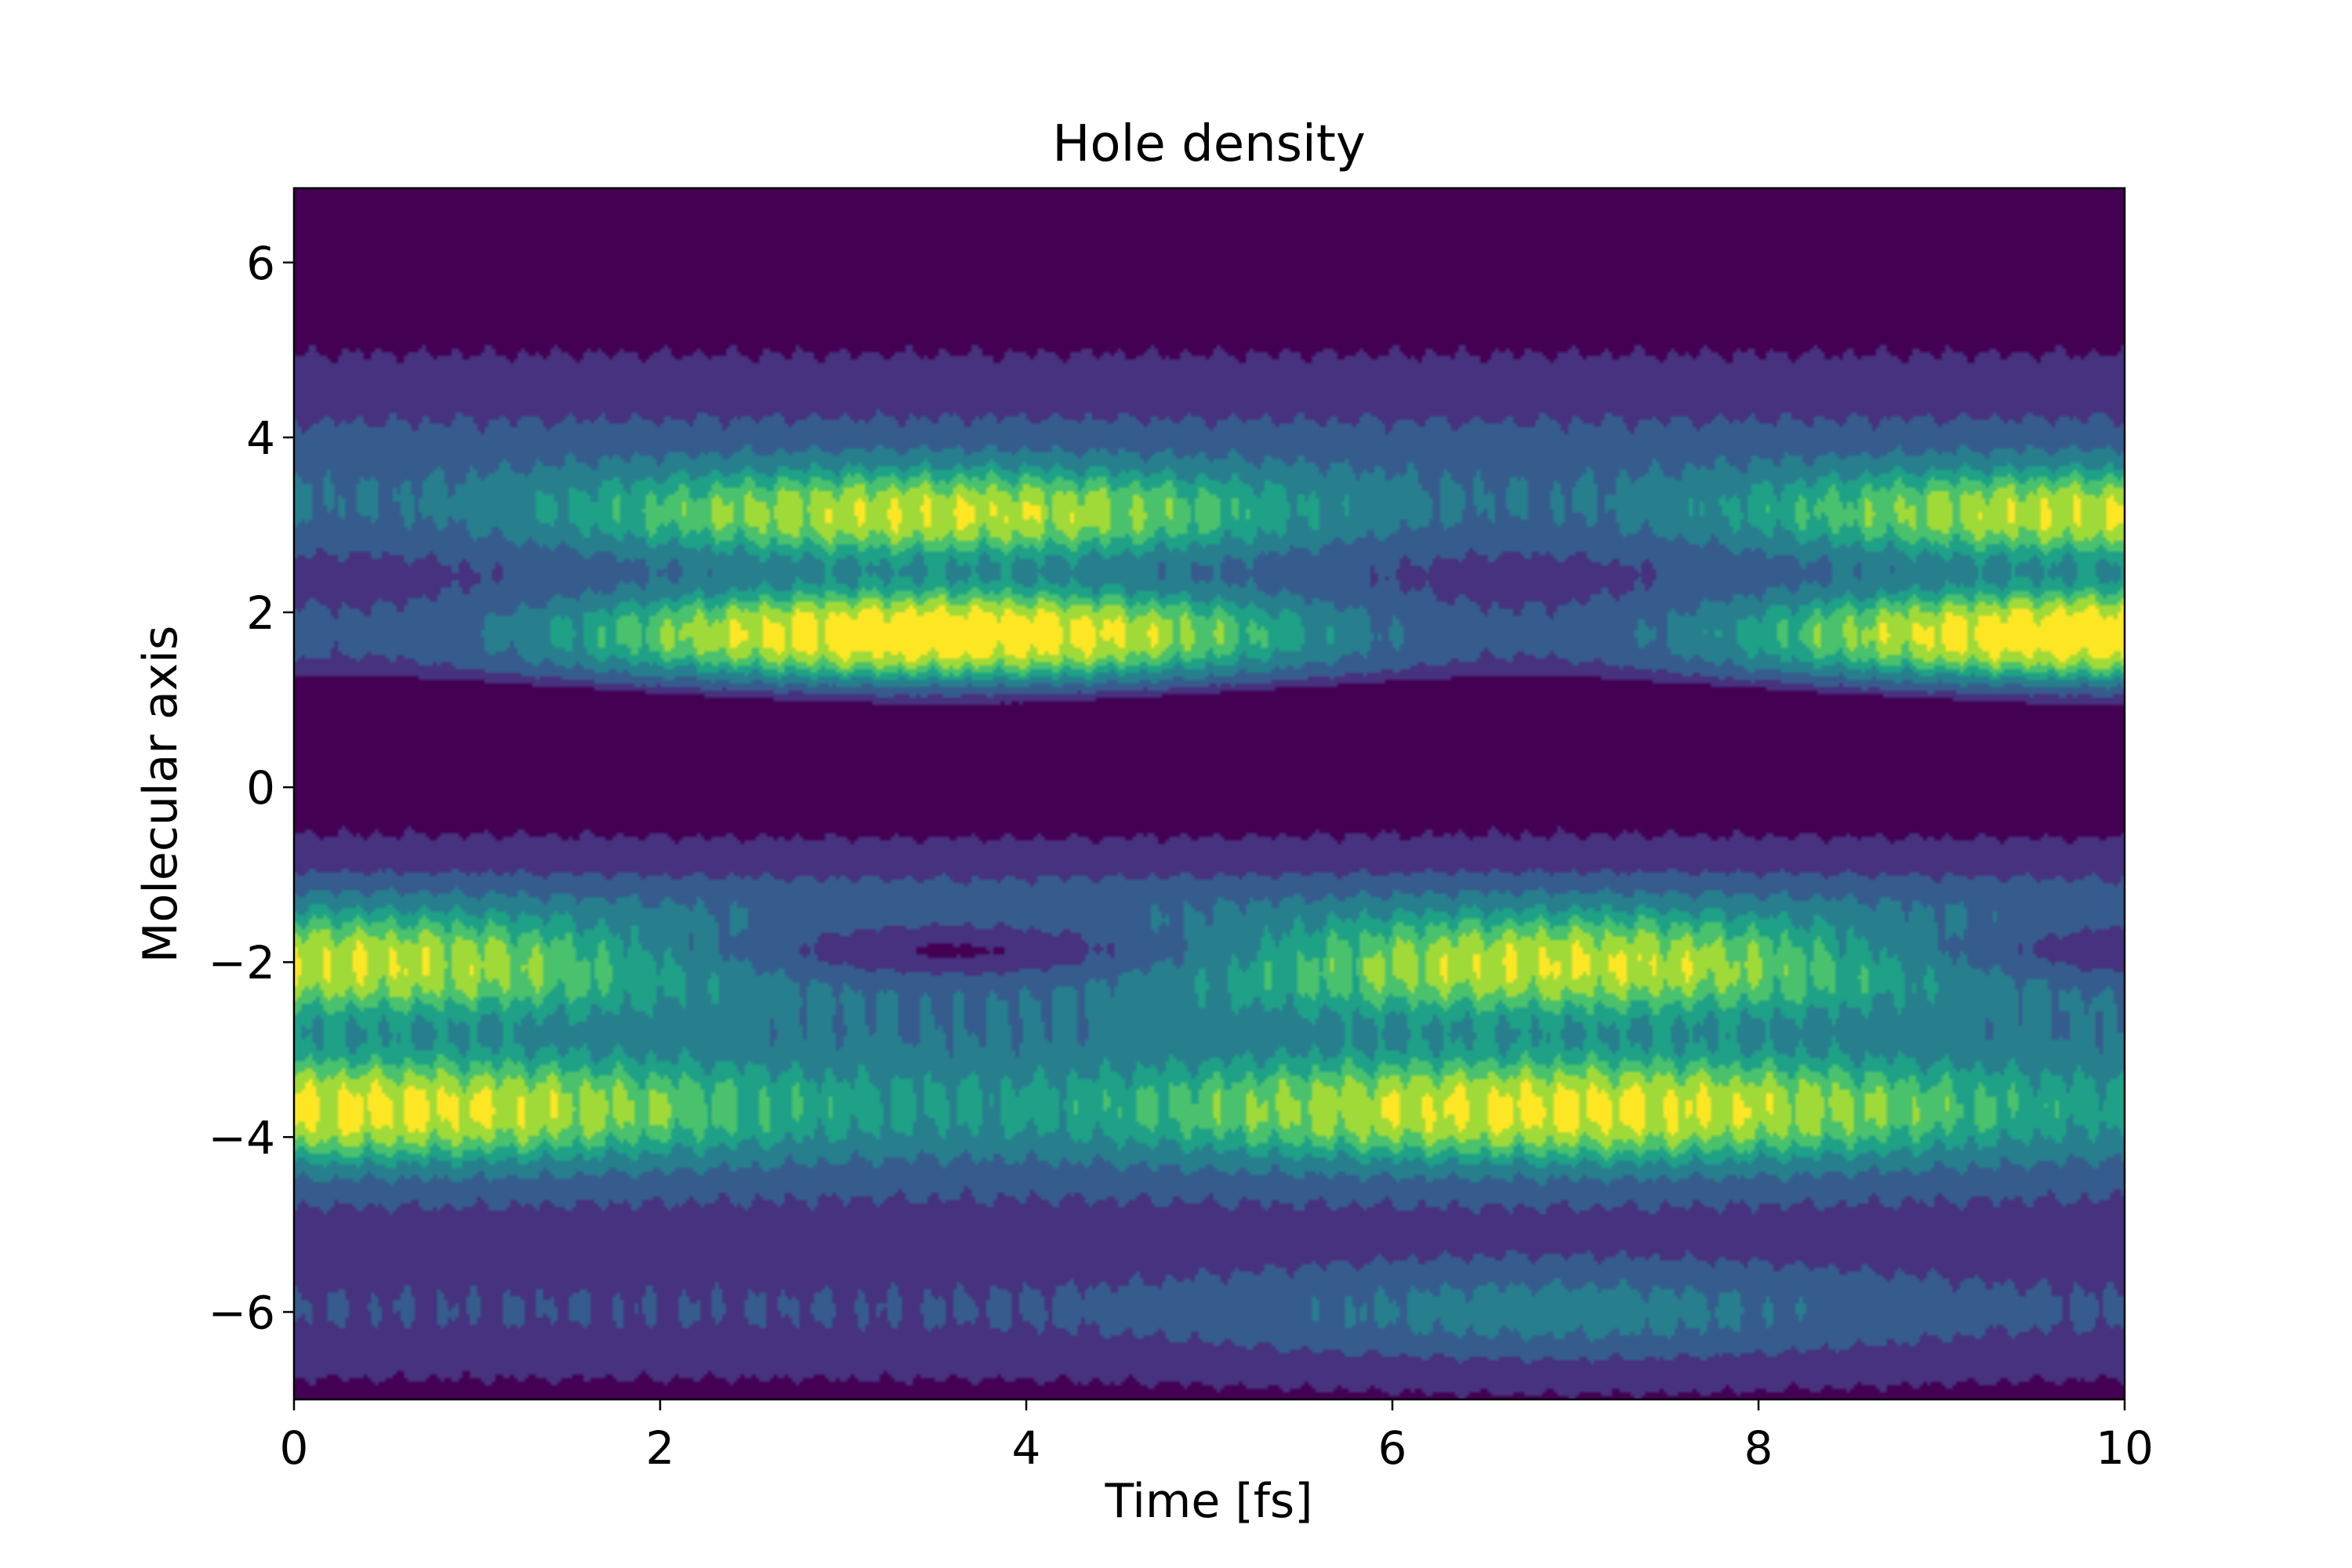 The image size is (2352, 1568). What do you see at coordinates (260, 438) in the screenshot?
I see `y-tick-label: 4` at bounding box center [260, 438].